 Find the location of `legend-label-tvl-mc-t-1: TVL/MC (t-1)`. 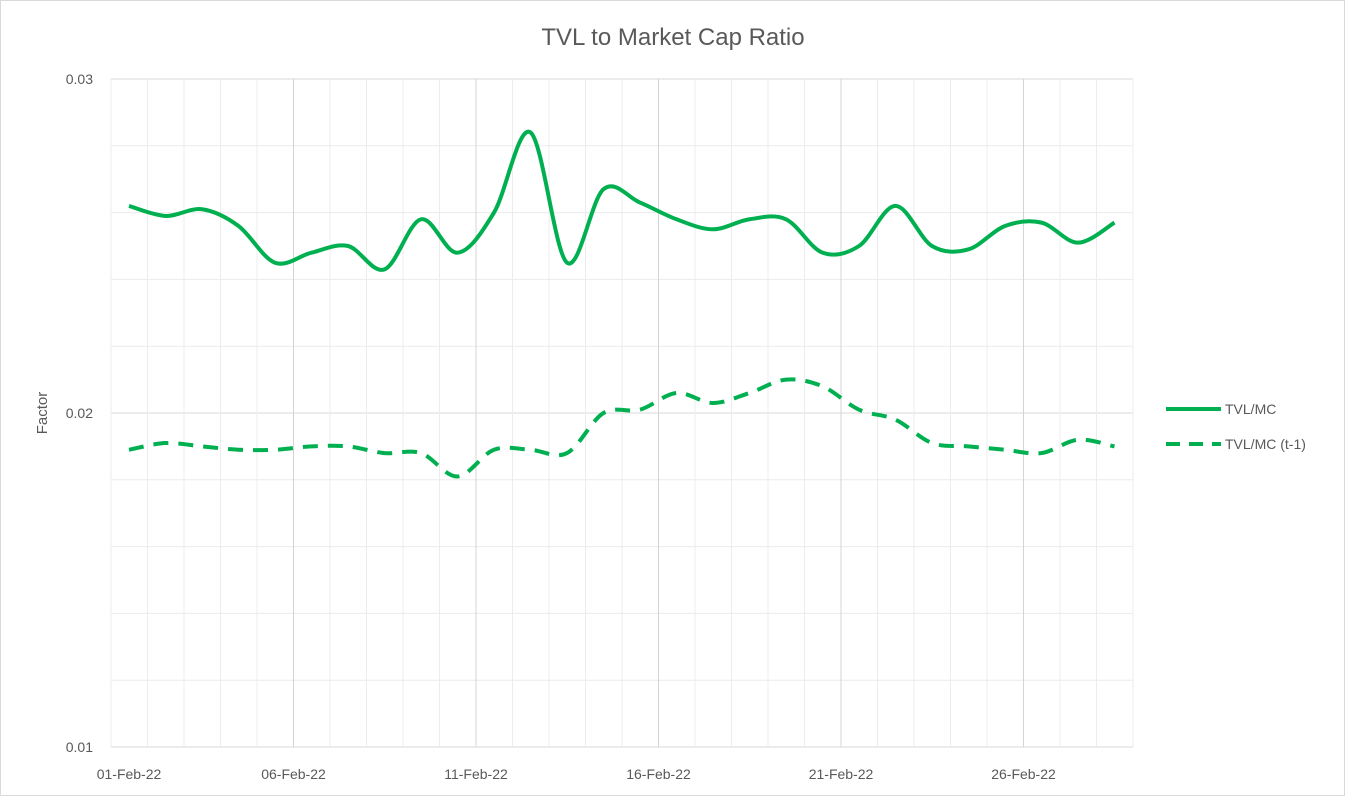

legend-label-tvl-mc-t-1: TVL/MC (t-1) is located at coordinates (1265, 444).